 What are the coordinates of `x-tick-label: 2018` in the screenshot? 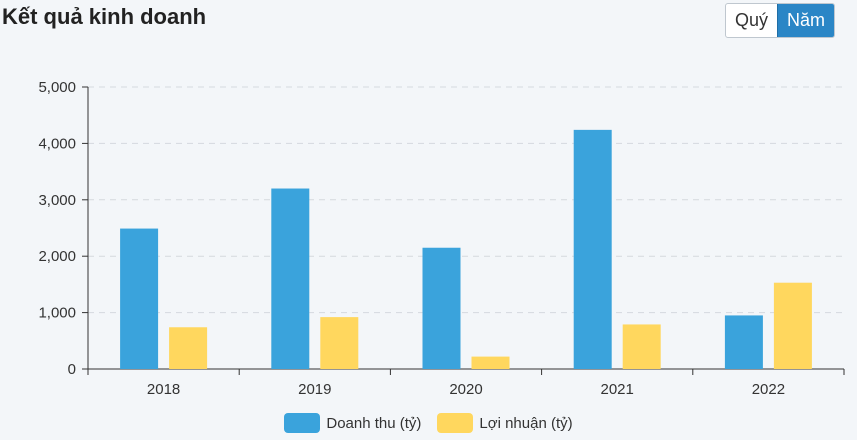 It's located at (163, 389).